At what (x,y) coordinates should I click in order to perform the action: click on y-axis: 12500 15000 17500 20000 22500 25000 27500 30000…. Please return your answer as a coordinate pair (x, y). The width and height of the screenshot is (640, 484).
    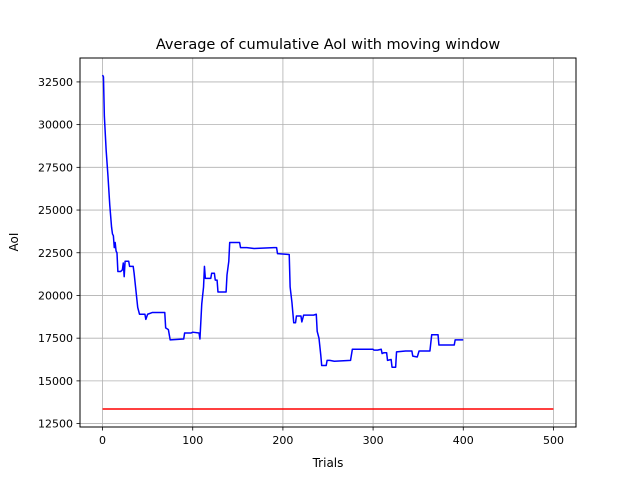
    Looking at the image, I should click on (59, 253).